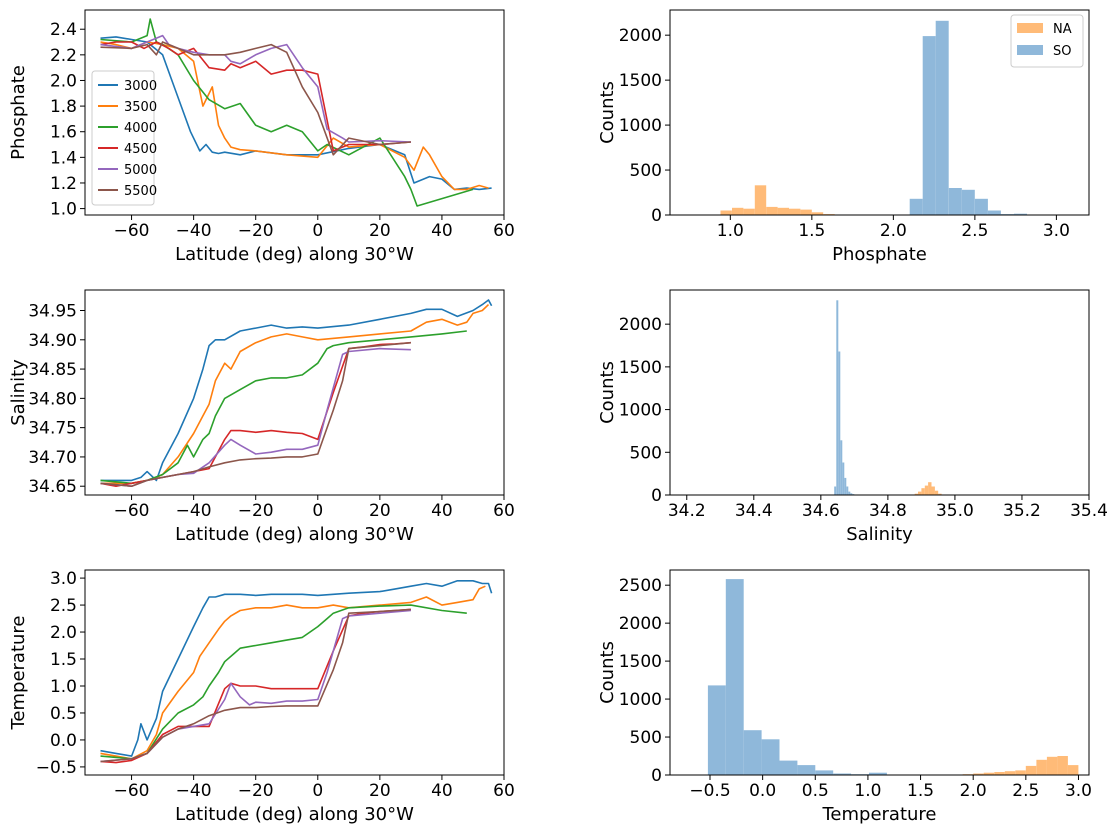  Describe the element at coordinates (656, 776) in the screenshot. I see `y-tick-label: 0` at that location.